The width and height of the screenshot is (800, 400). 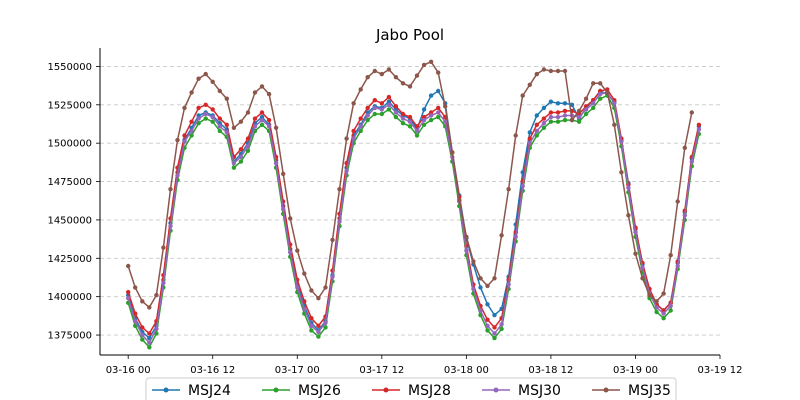 What do you see at coordinates (635, 370) in the screenshot?
I see `x-tick-label: 03-19 00` at bounding box center [635, 370].